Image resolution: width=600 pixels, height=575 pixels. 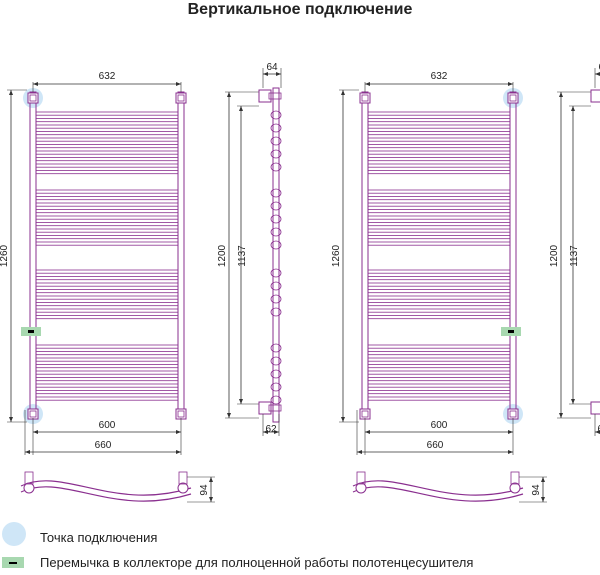 What do you see at coordinates (5, 255) in the screenshot?
I see `dimension-height-total: 1260` at bounding box center [5, 255].